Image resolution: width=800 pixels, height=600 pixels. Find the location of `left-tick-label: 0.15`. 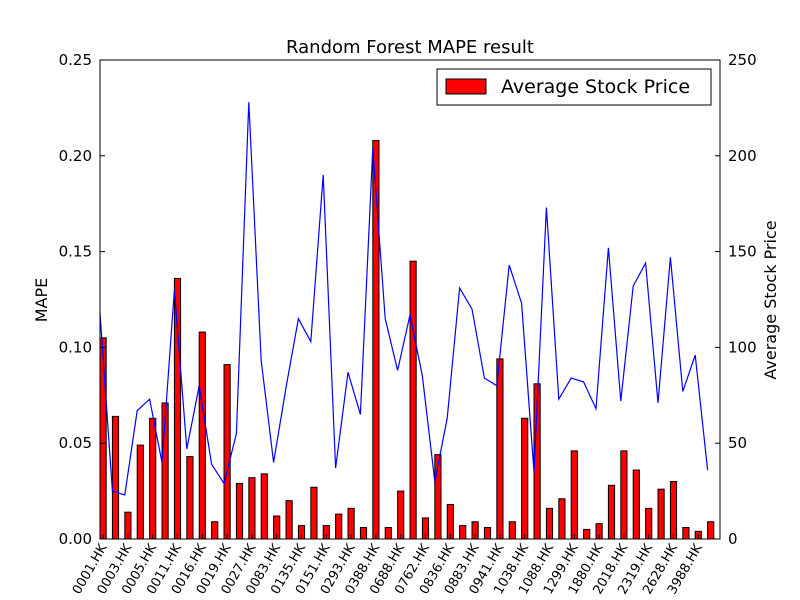

left-tick-label: 0.15 is located at coordinates (75, 252).